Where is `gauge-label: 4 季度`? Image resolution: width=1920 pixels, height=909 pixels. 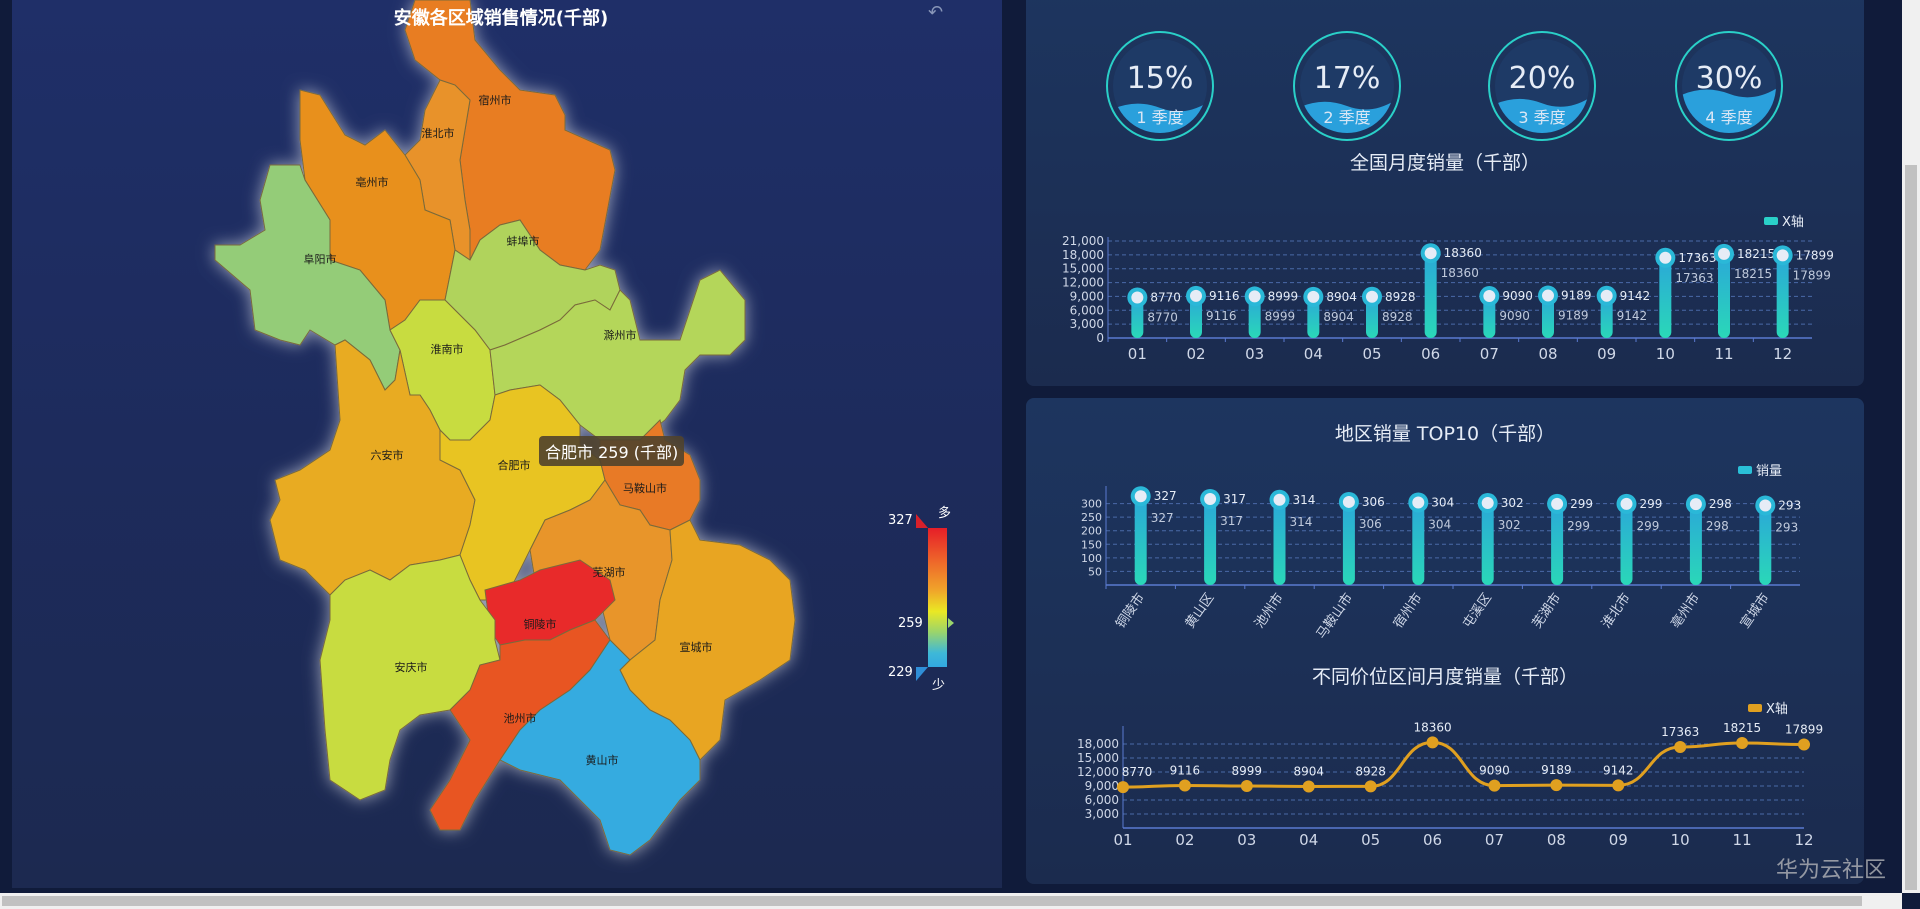
gauge-label: 4 季度 is located at coordinates (1729, 117).